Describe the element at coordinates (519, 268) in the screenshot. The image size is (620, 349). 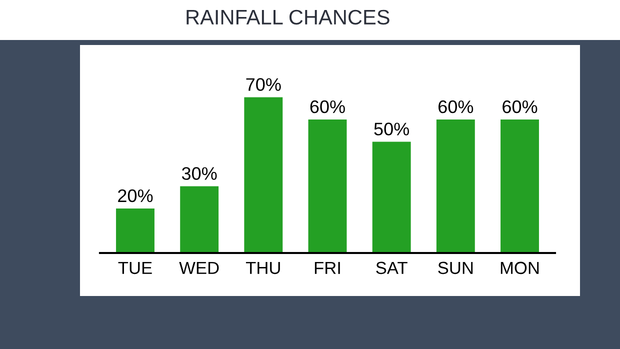
I see `x-tick-label: MON` at that location.